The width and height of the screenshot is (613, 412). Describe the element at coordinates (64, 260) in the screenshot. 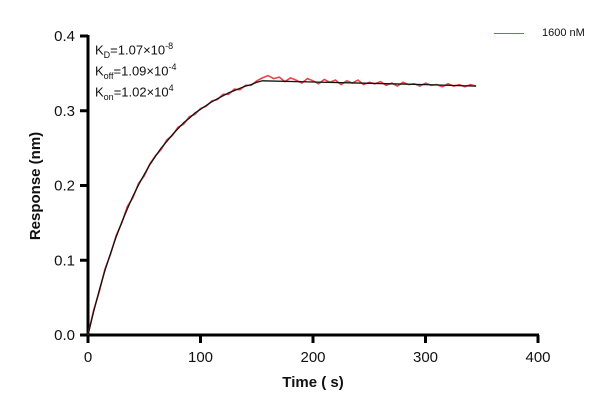

I see `y-tick-label: 0.1` at that location.